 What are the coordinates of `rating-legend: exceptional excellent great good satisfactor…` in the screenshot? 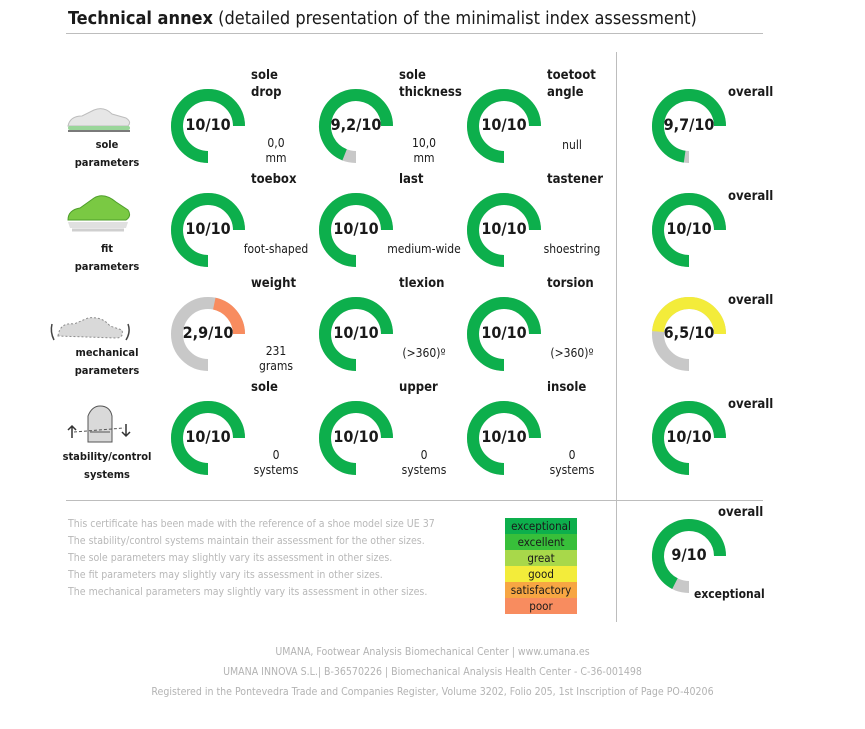 It's located at (541, 566).